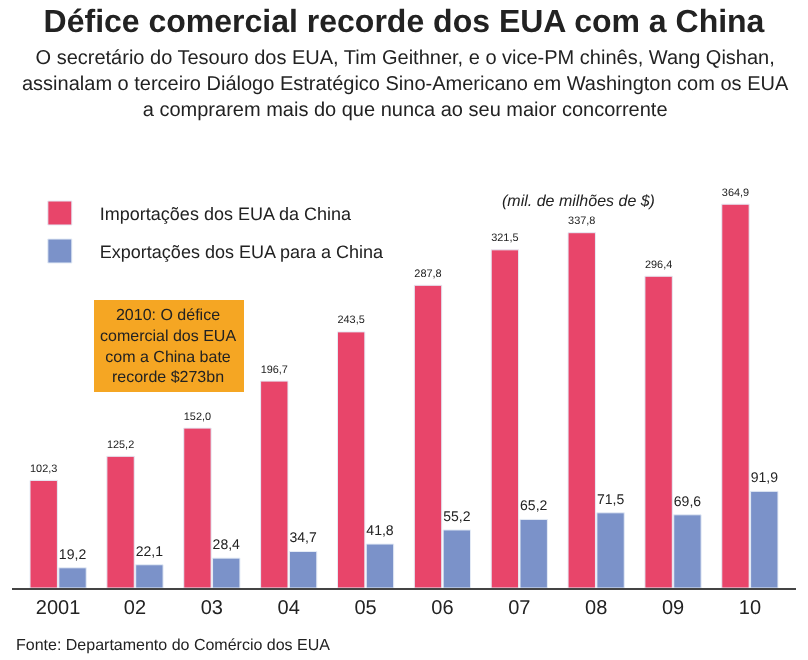 The width and height of the screenshot is (808, 660). What do you see at coordinates (289, 609) in the screenshot?
I see `x-tick-label: 04` at bounding box center [289, 609].